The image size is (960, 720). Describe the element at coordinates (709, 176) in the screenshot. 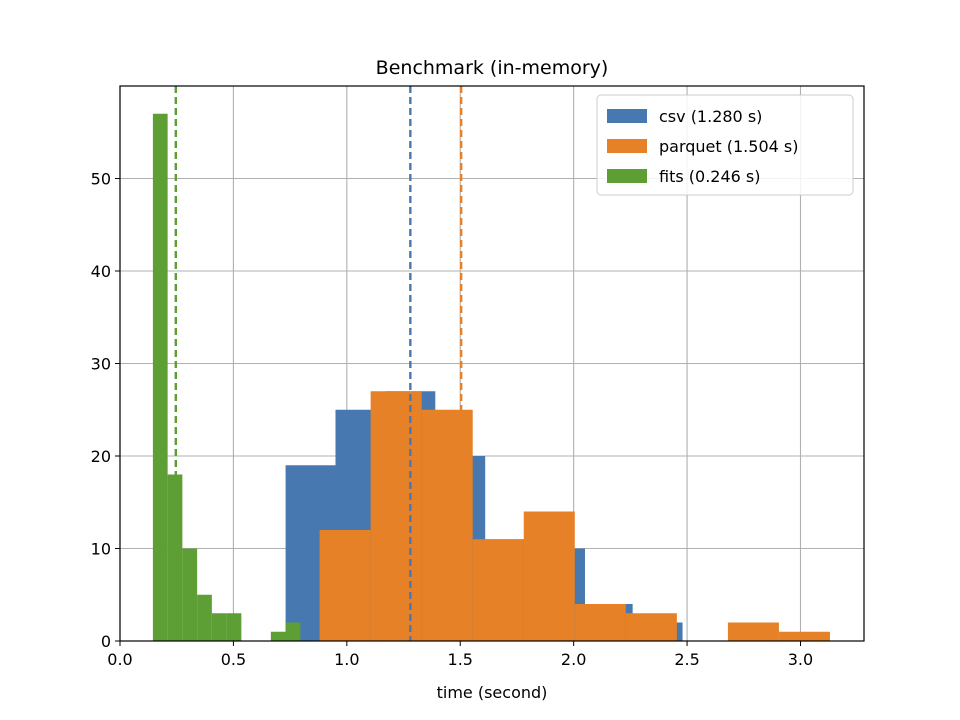

I see `legend-label-2: fits (0.246 s)` at that location.